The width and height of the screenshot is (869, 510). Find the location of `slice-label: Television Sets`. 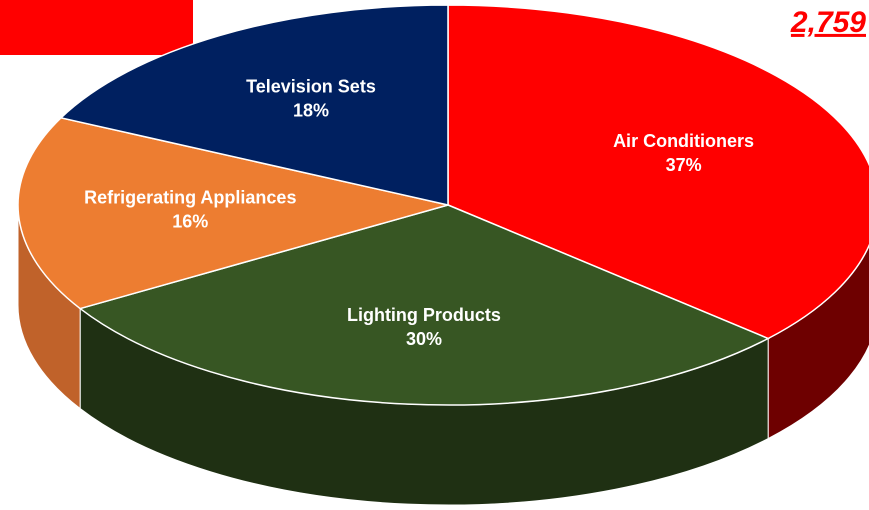

slice-label: Television Sets is located at coordinates (311, 87).